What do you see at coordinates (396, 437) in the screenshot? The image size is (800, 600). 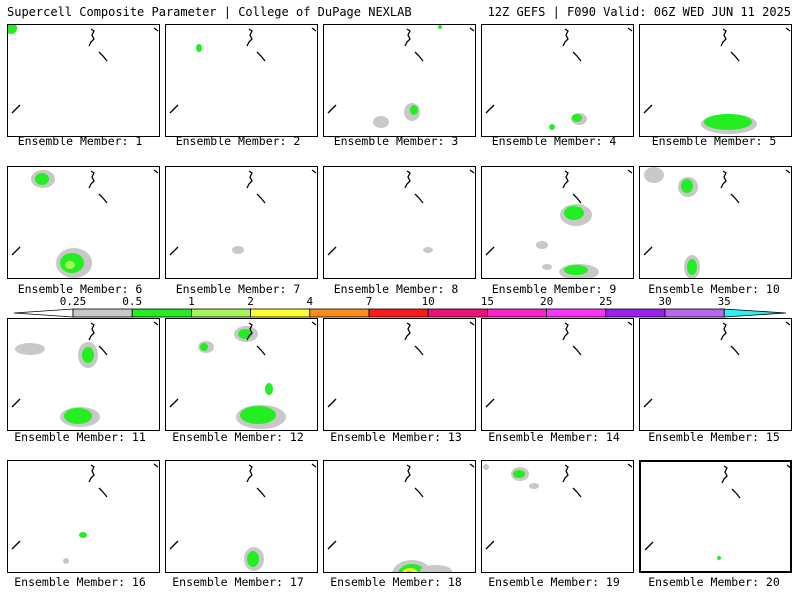 I see `member-label: Ensemble Member: 13` at bounding box center [396, 437].